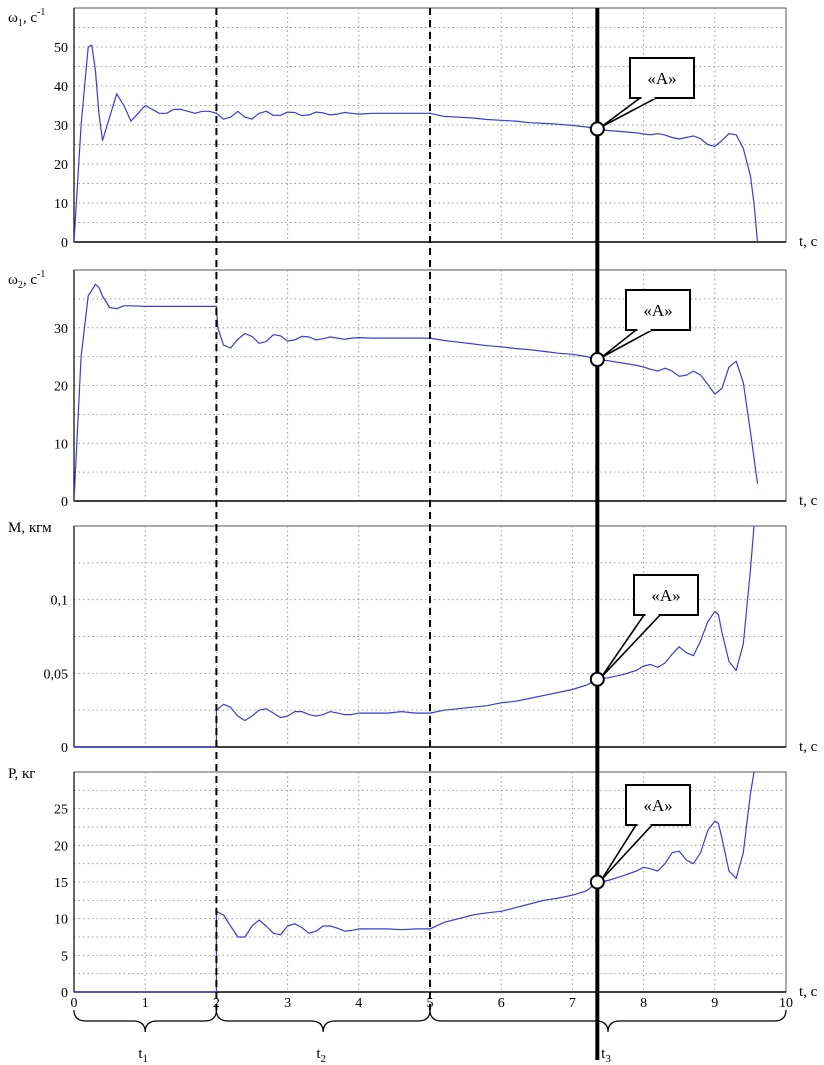 This screenshot has width=824, height=1065. What do you see at coordinates (61, 87) in the screenshot?
I see `y-tick-label: 40` at bounding box center [61, 87].